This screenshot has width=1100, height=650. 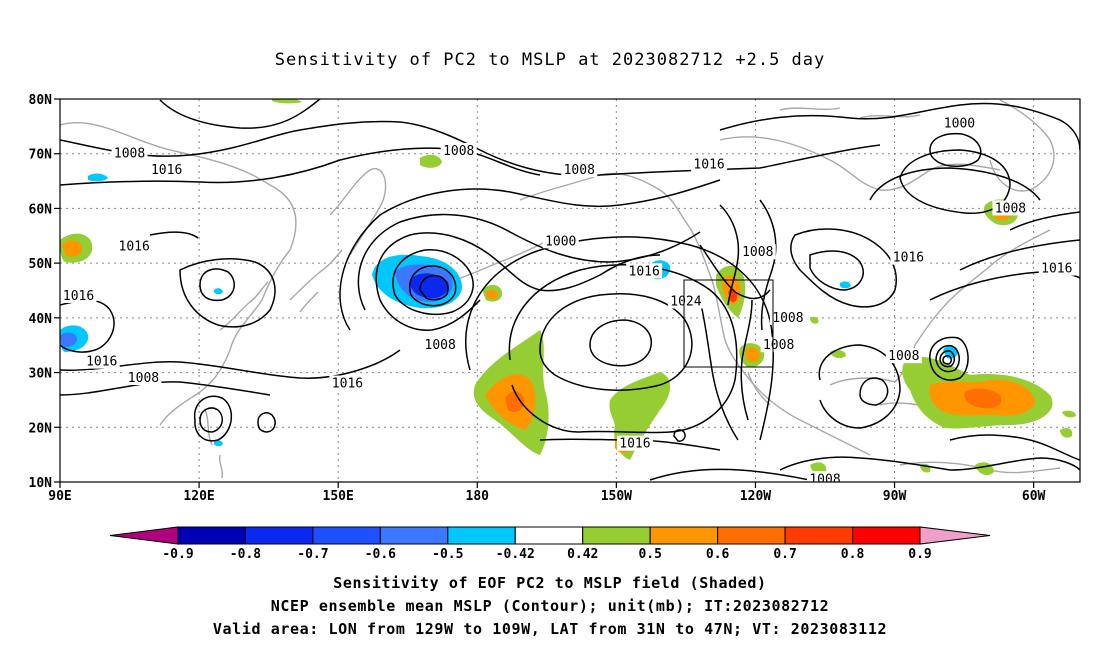 I want to click on colorbar-below-triangle, so click(x=144, y=535).